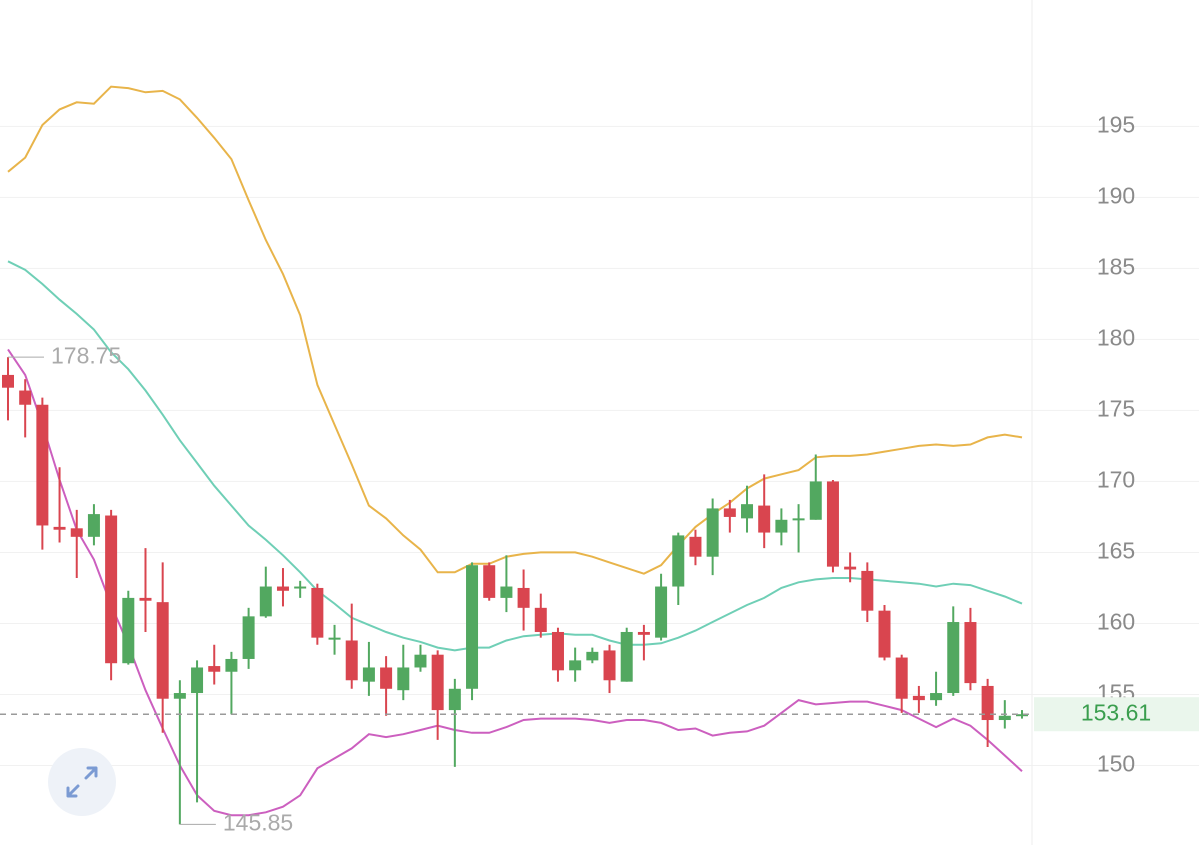 Image resolution: width=1199 pixels, height=845 pixels. What do you see at coordinates (1116, 551) in the screenshot?
I see `y-tick-label: 165` at bounding box center [1116, 551].